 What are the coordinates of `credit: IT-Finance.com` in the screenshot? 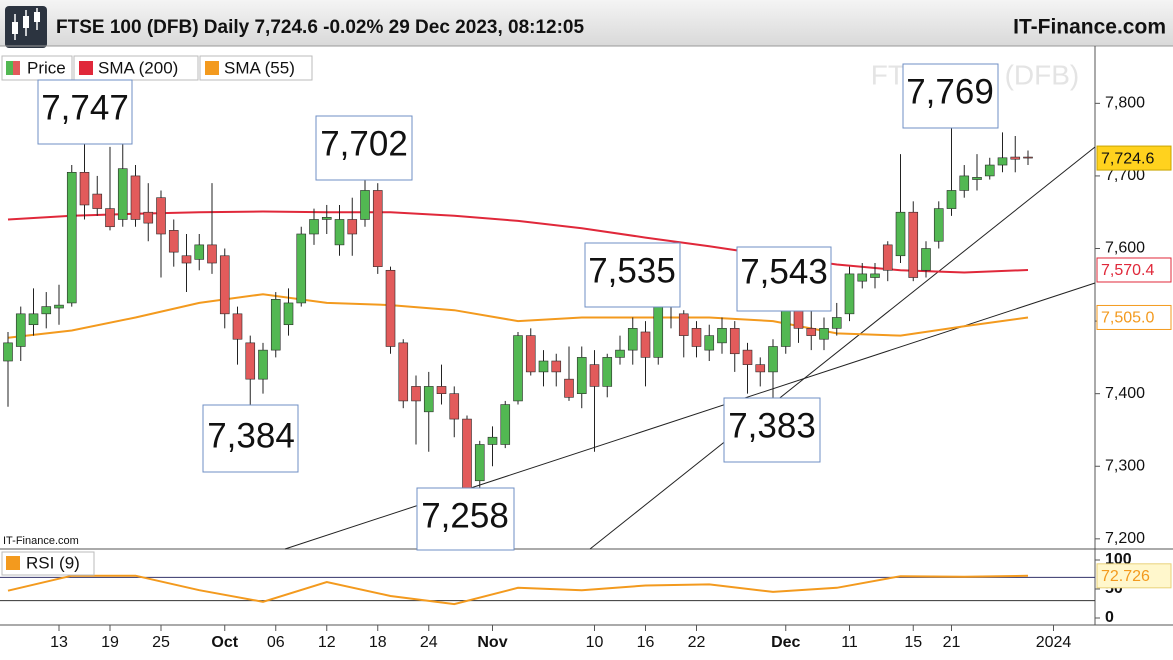 It's located at (41, 541).